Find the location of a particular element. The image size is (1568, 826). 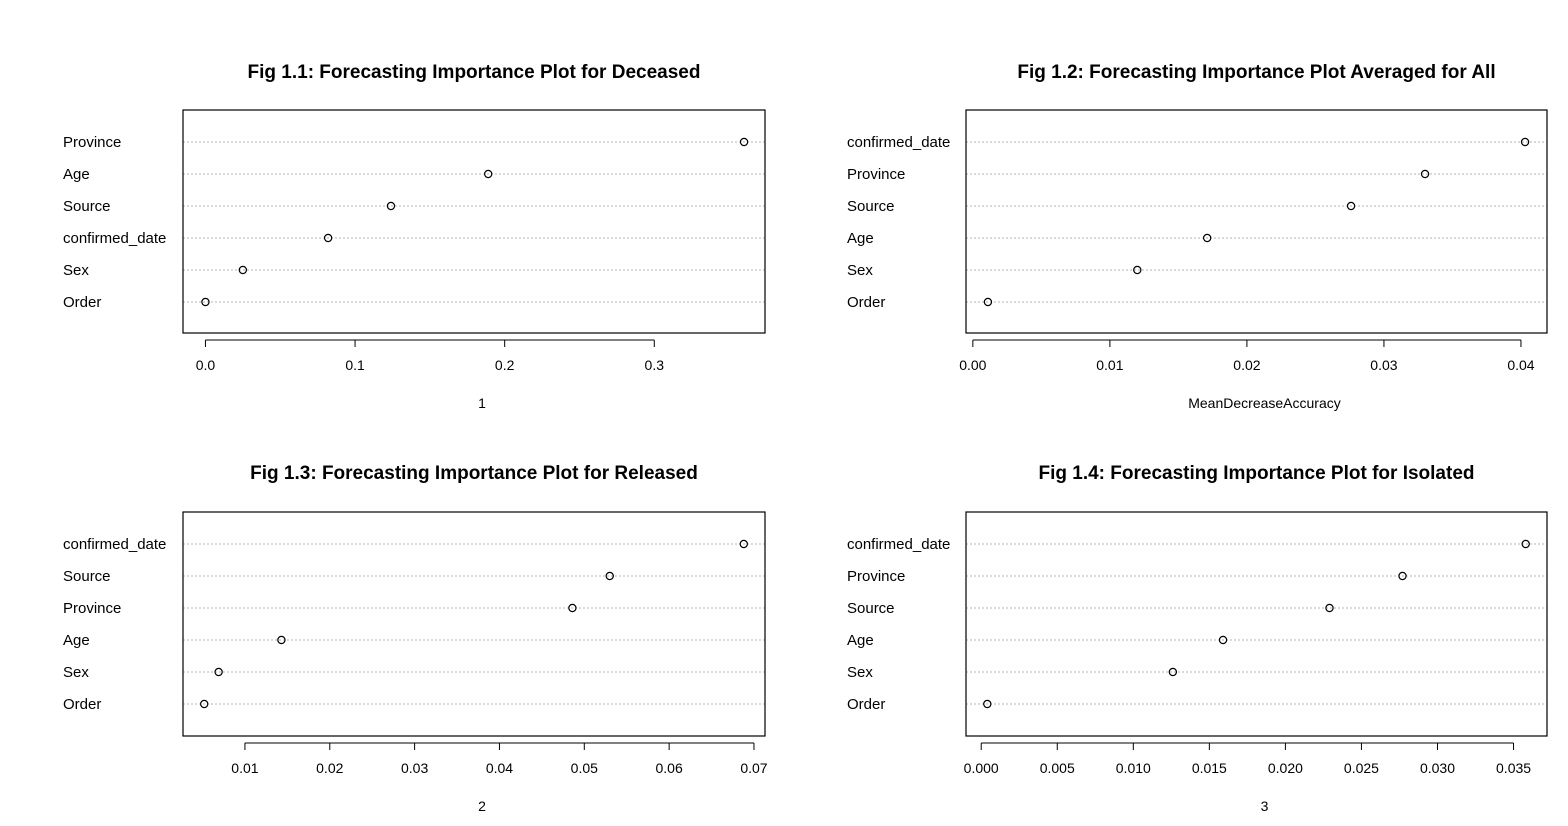

x-tick-label: 0.3 is located at coordinates (655, 365).